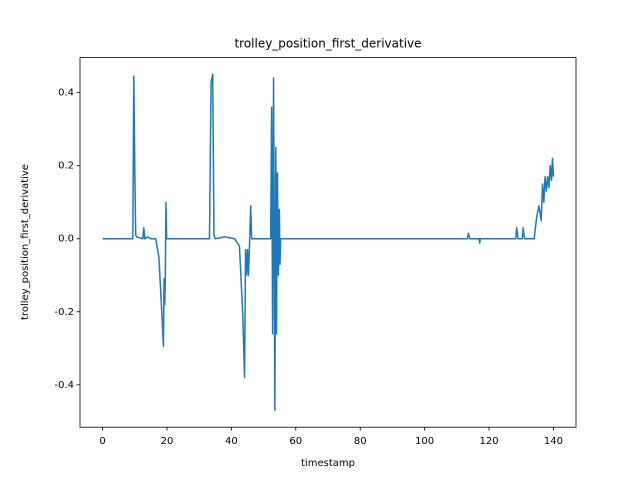  What do you see at coordinates (66, 93) in the screenshot?
I see `y-tick-label: 0.4` at bounding box center [66, 93].